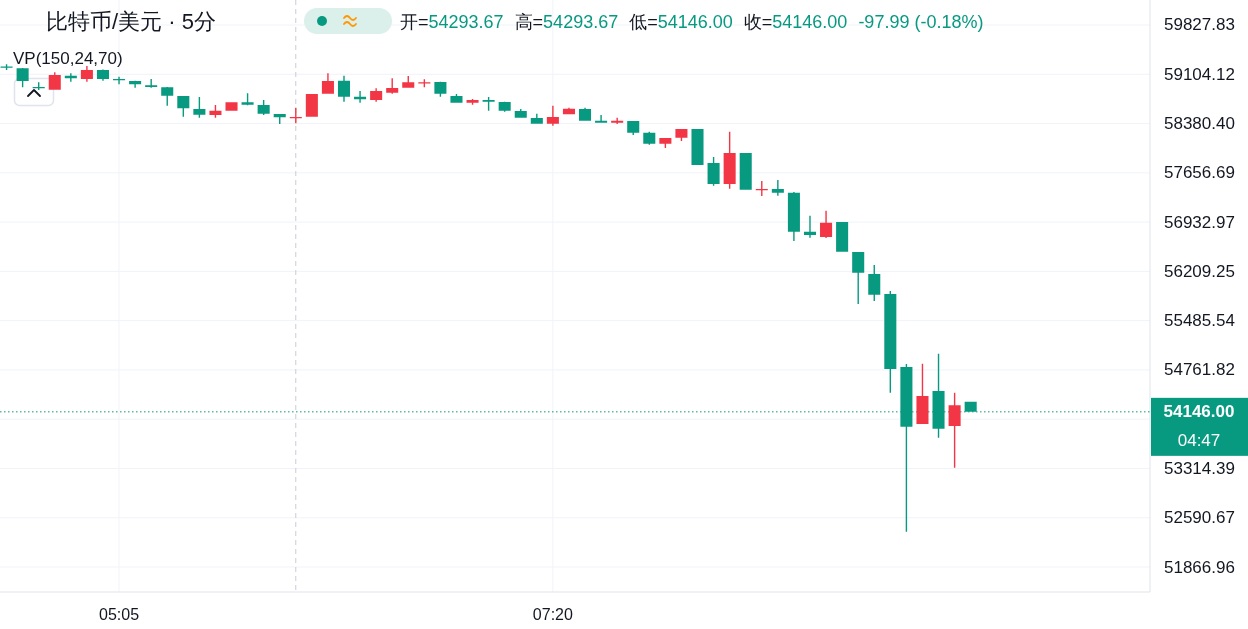  What do you see at coordinates (921, 22) in the screenshot?
I see `annotation: -97.99 (-0.18%)` at bounding box center [921, 22].